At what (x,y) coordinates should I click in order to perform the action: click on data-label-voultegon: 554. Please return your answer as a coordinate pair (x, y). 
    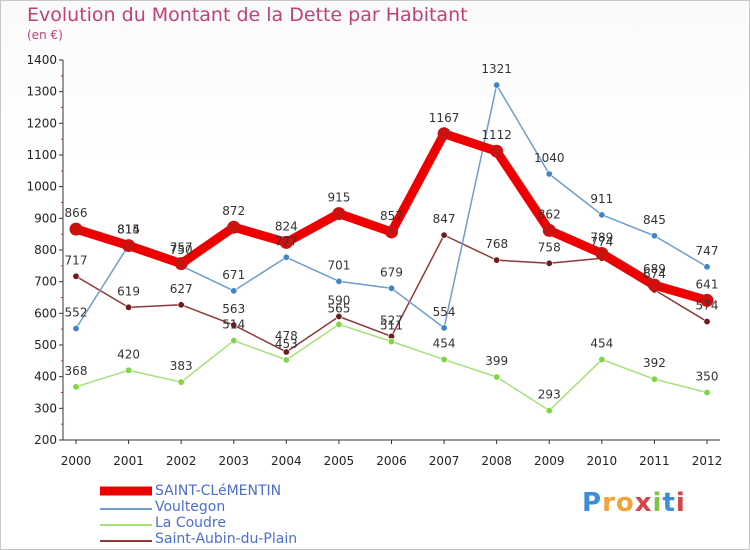
    Looking at the image, I should click on (444, 312).